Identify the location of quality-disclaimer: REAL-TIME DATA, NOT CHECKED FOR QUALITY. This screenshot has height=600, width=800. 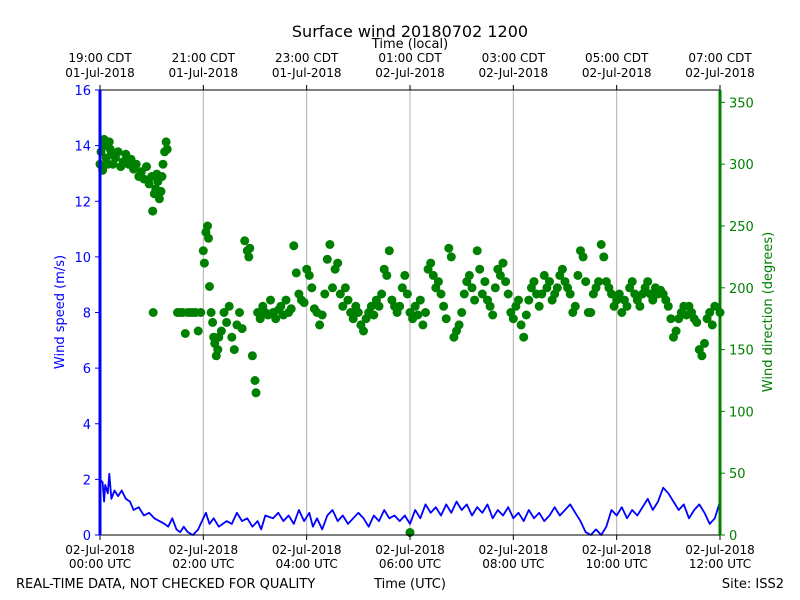
(165, 584).